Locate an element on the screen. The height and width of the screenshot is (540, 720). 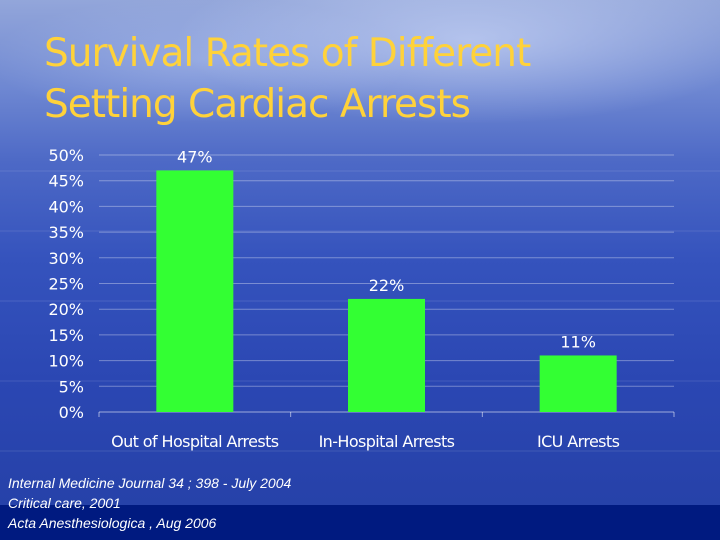
slide-title-line-1: Survival Rates of Different is located at coordinates (287, 53).